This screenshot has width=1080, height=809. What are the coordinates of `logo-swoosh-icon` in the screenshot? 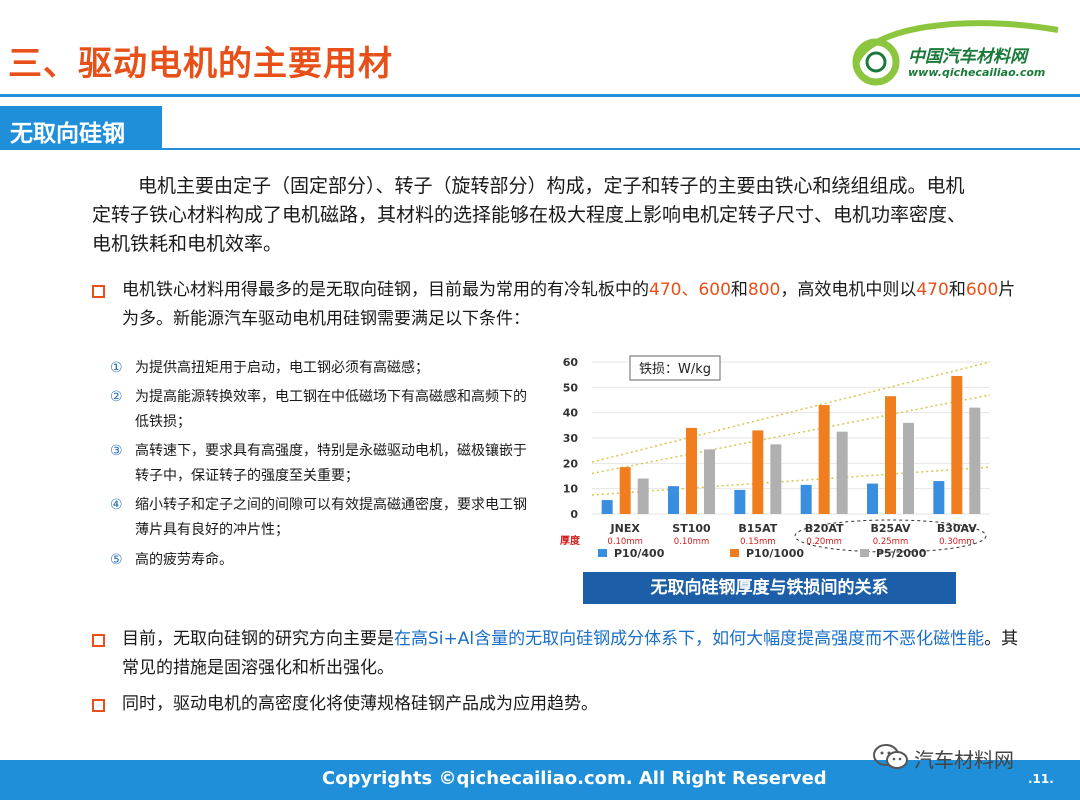 It's located at (955, 53).